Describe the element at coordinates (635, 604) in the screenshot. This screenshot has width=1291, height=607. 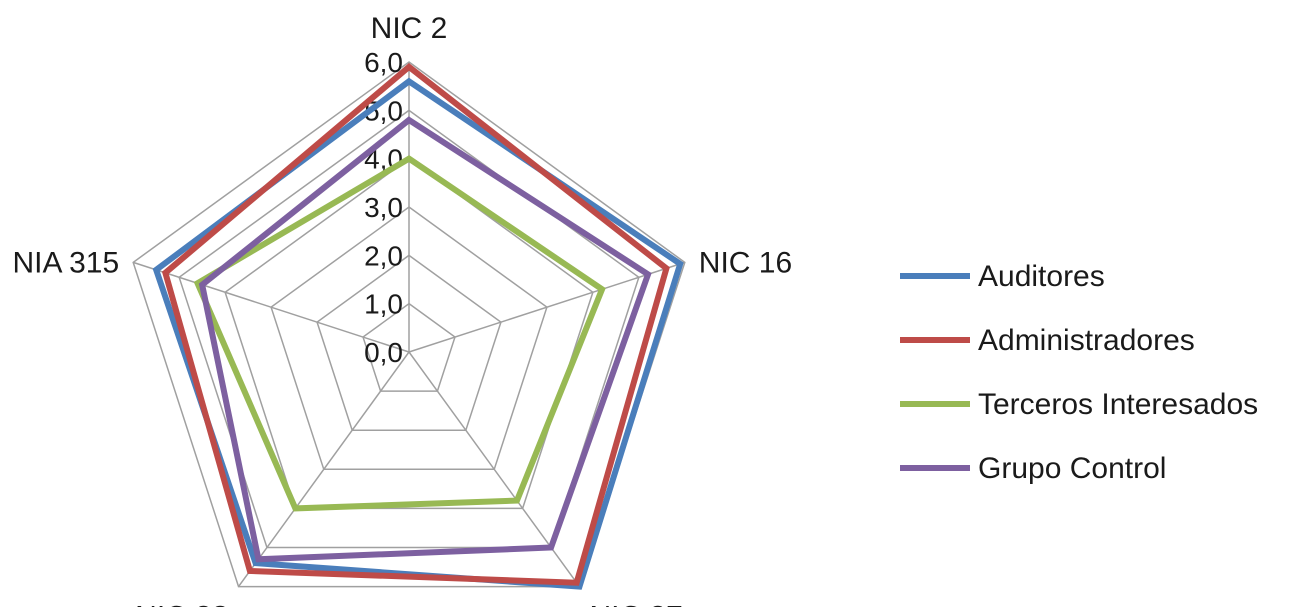
I see `category-label: NIC 37` at that location.